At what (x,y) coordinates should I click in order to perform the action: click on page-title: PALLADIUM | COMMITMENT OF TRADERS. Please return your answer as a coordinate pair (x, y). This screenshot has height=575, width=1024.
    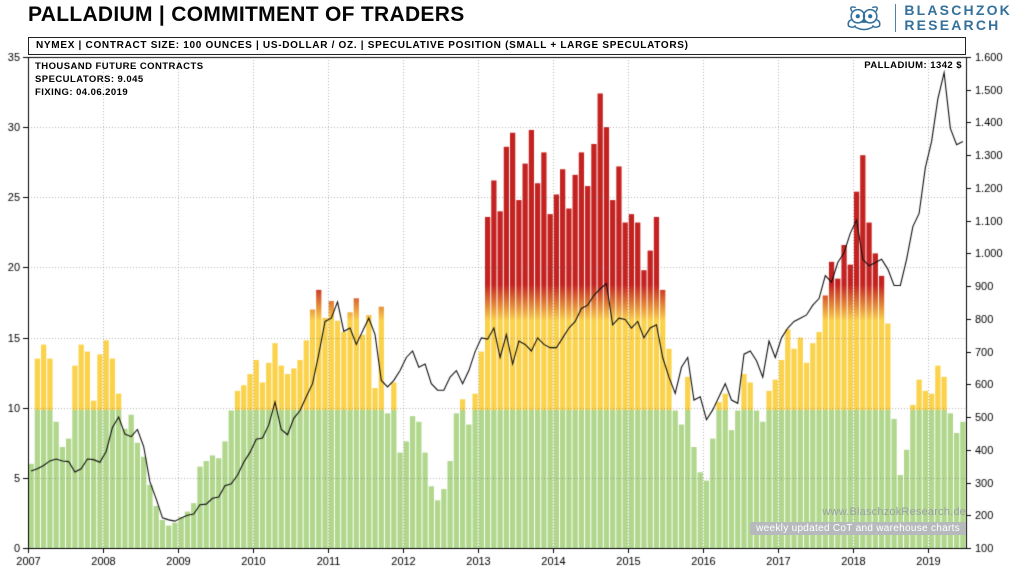
    Looking at the image, I should click on (246, 14).